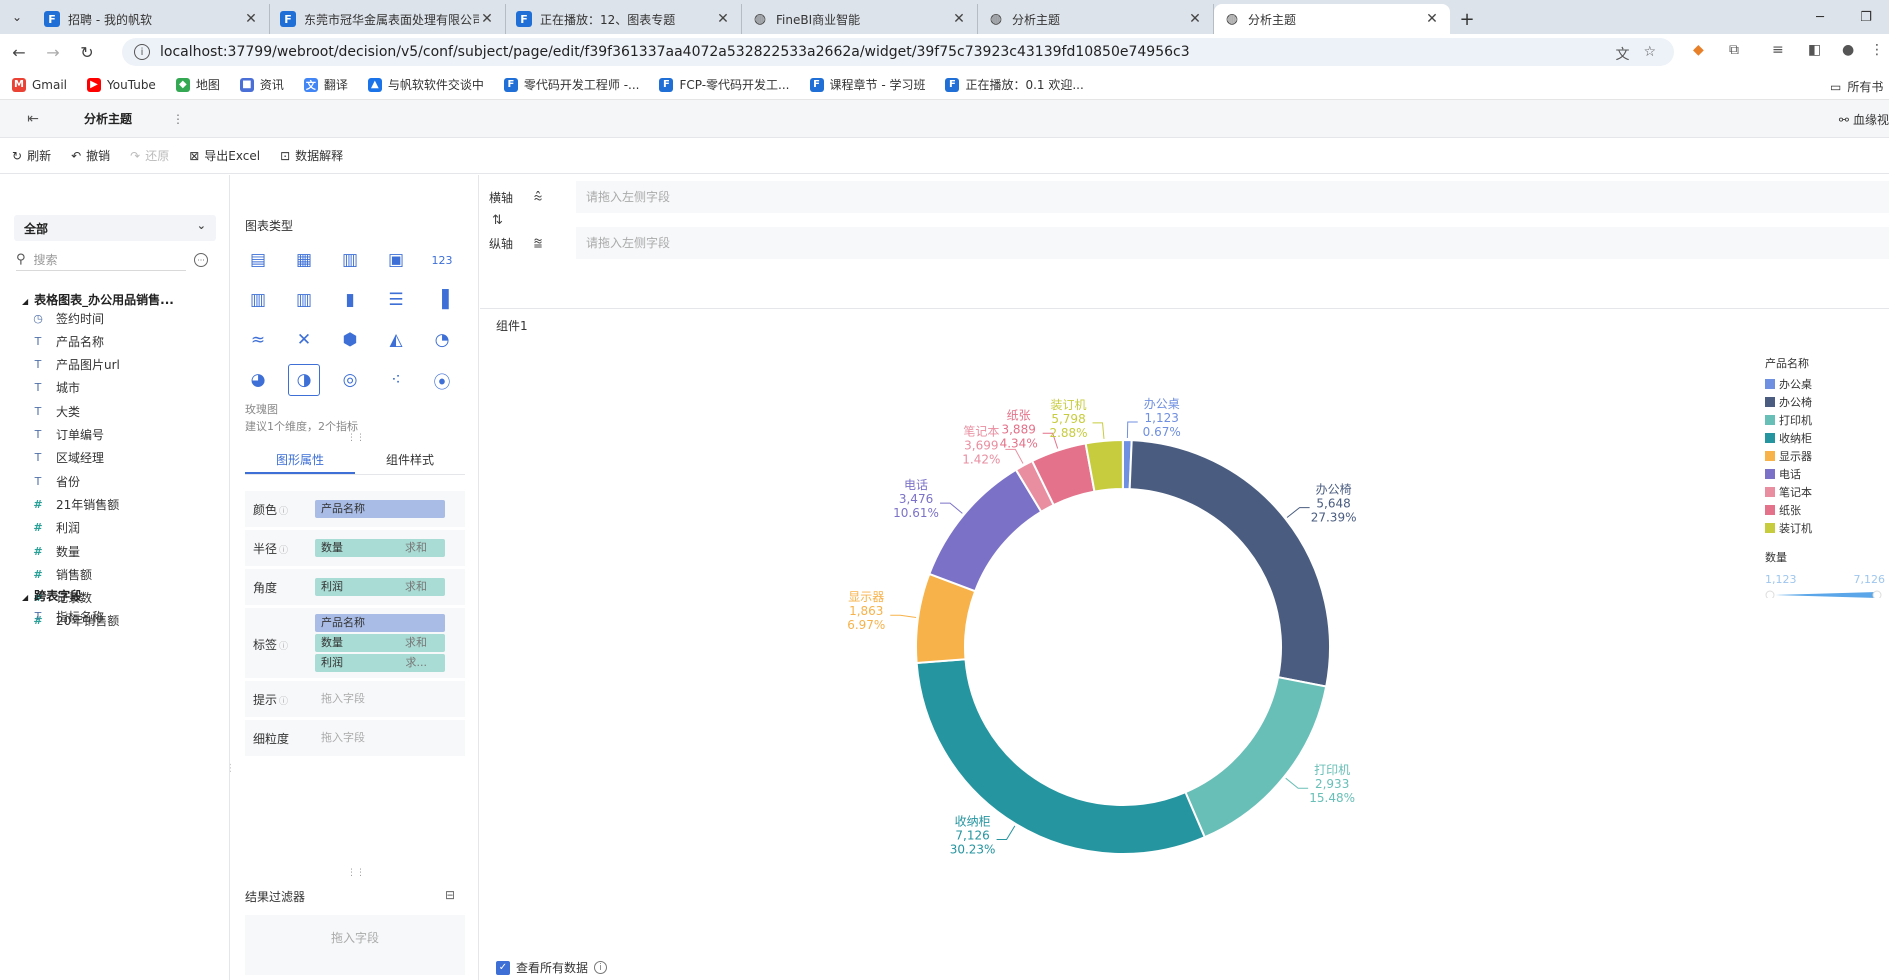  What do you see at coordinates (380, 509) in the screenshot?
I see `color-field-pill: 产品名称` at bounding box center [380, 509].